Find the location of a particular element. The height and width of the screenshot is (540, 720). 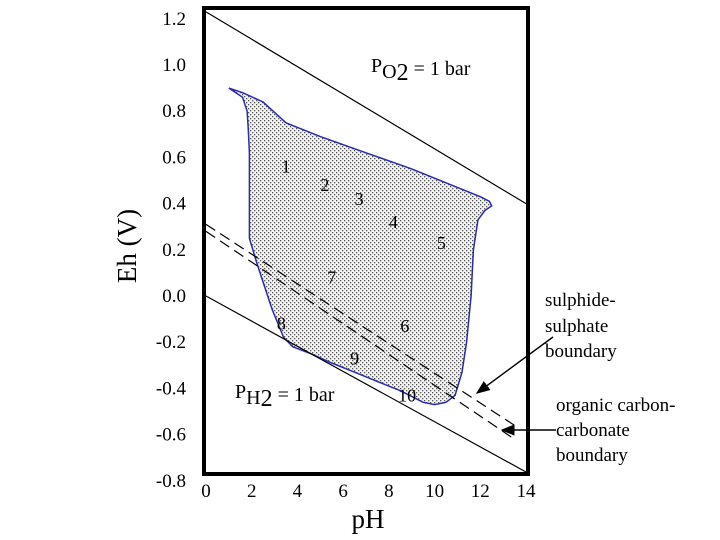

sulphide-sulphate-label: sulphide- sulphate boundary is located at coordinates (582, 326).